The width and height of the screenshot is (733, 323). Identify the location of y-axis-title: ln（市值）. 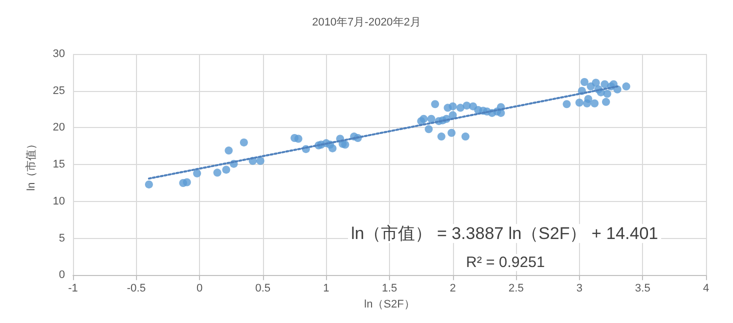
(31, 164).